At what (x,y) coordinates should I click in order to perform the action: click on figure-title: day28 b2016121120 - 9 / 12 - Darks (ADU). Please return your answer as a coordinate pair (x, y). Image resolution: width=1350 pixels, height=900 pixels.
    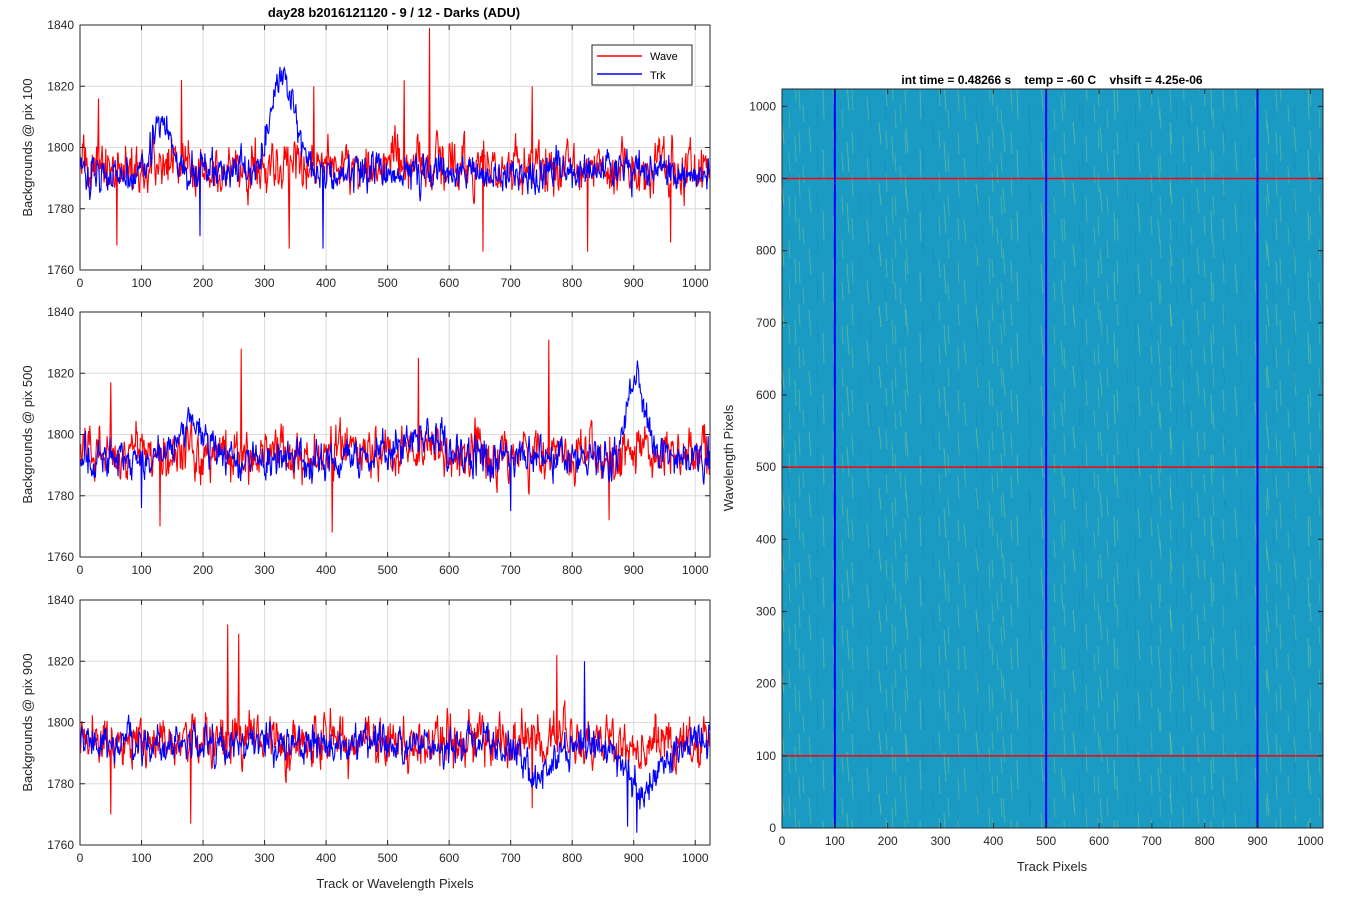
    Looking at the image, I should click on (394, 12).